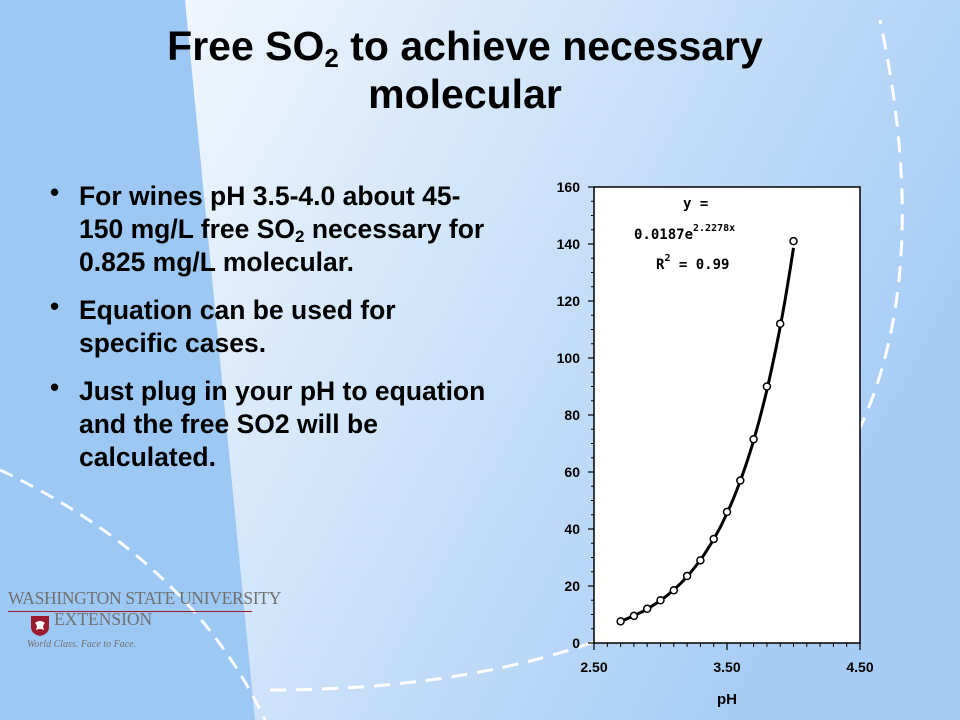 The height and width of the screenshot is (720, 960). Describe the element at coordinates (696, 204) in the screenshot. I see `equation-line-1: y =` at that location.